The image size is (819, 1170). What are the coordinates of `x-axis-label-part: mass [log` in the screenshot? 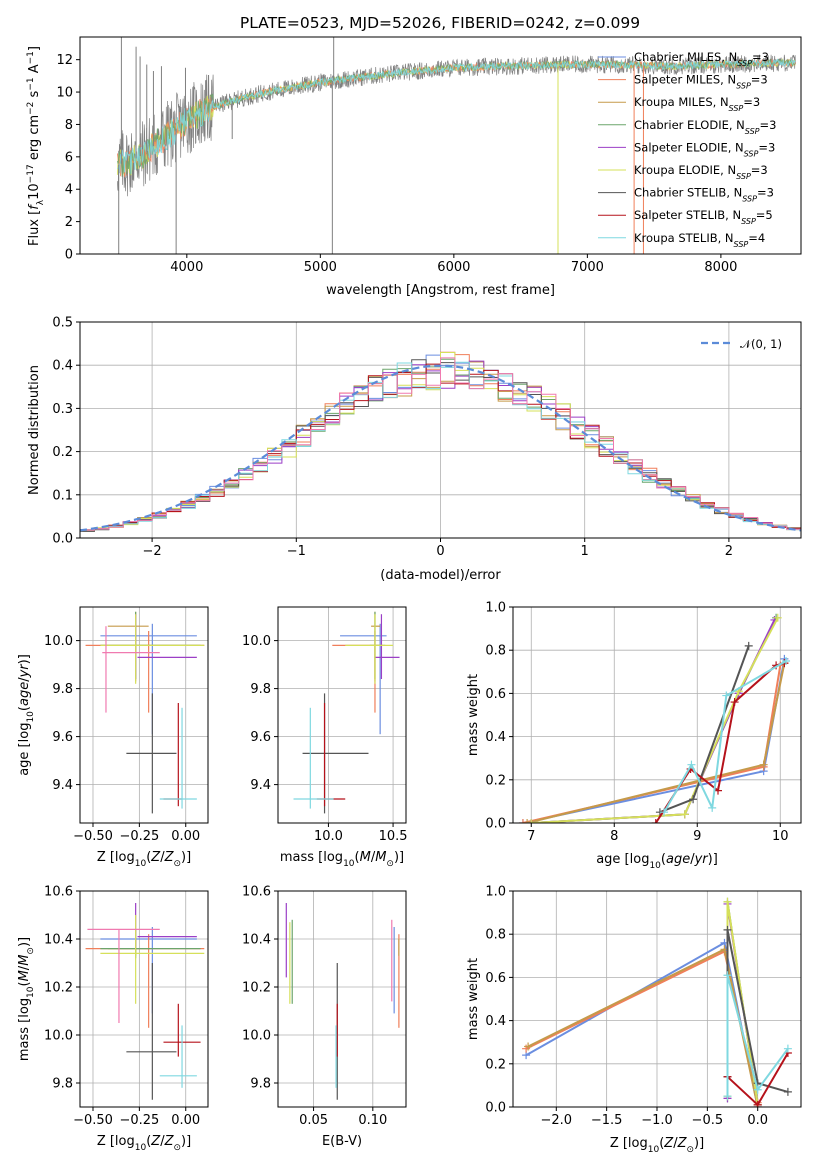 It's located at (311, 857).